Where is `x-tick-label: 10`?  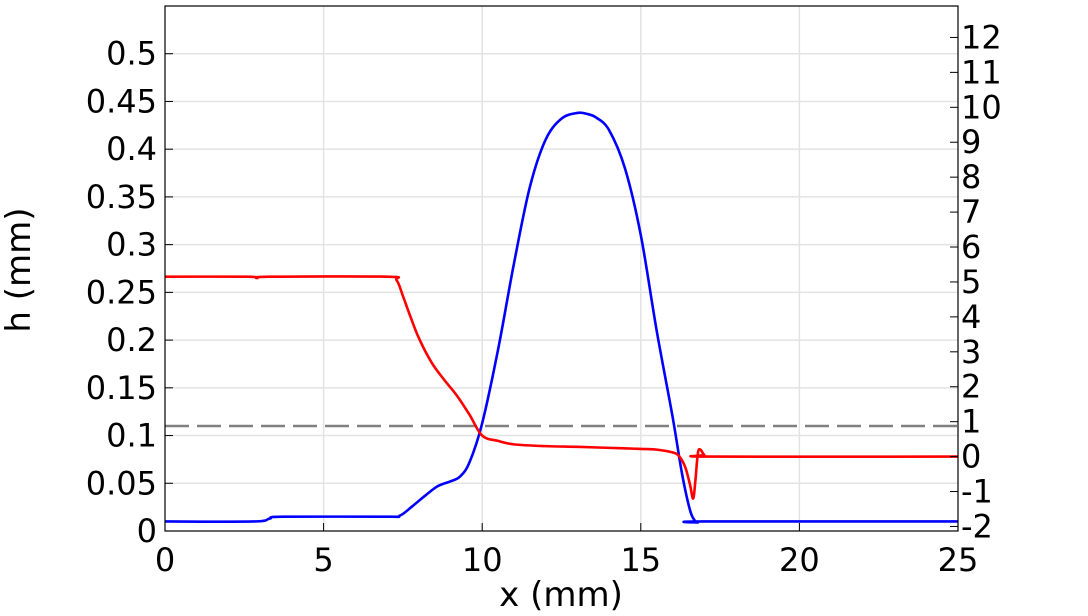
x-tick-label: 10 is located at coordinates (482, 560).